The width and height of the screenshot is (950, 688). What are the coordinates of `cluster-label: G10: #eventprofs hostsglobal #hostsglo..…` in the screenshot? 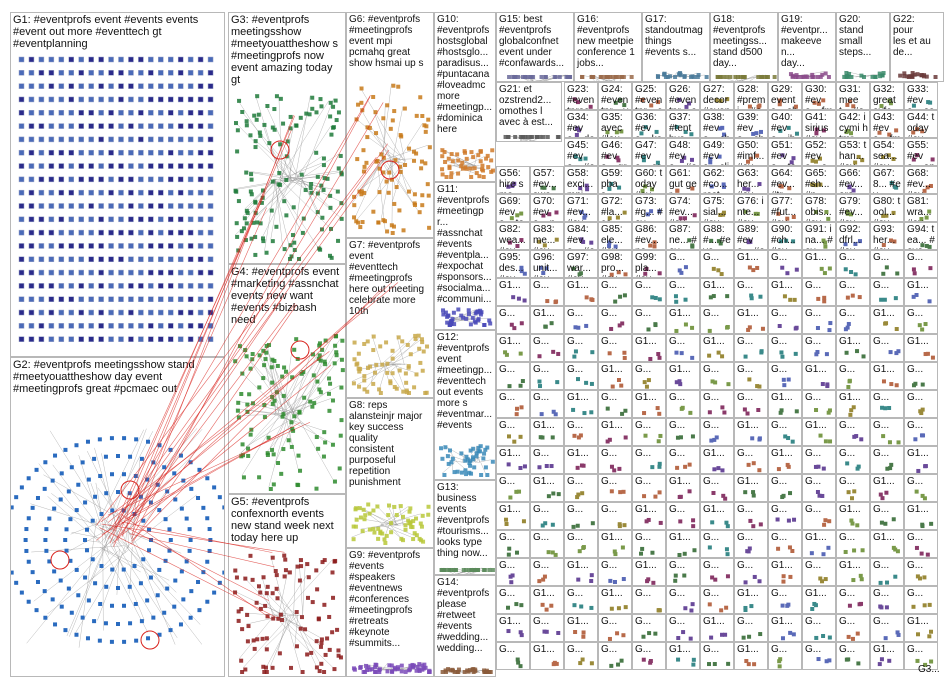 It's located at (465, 74).